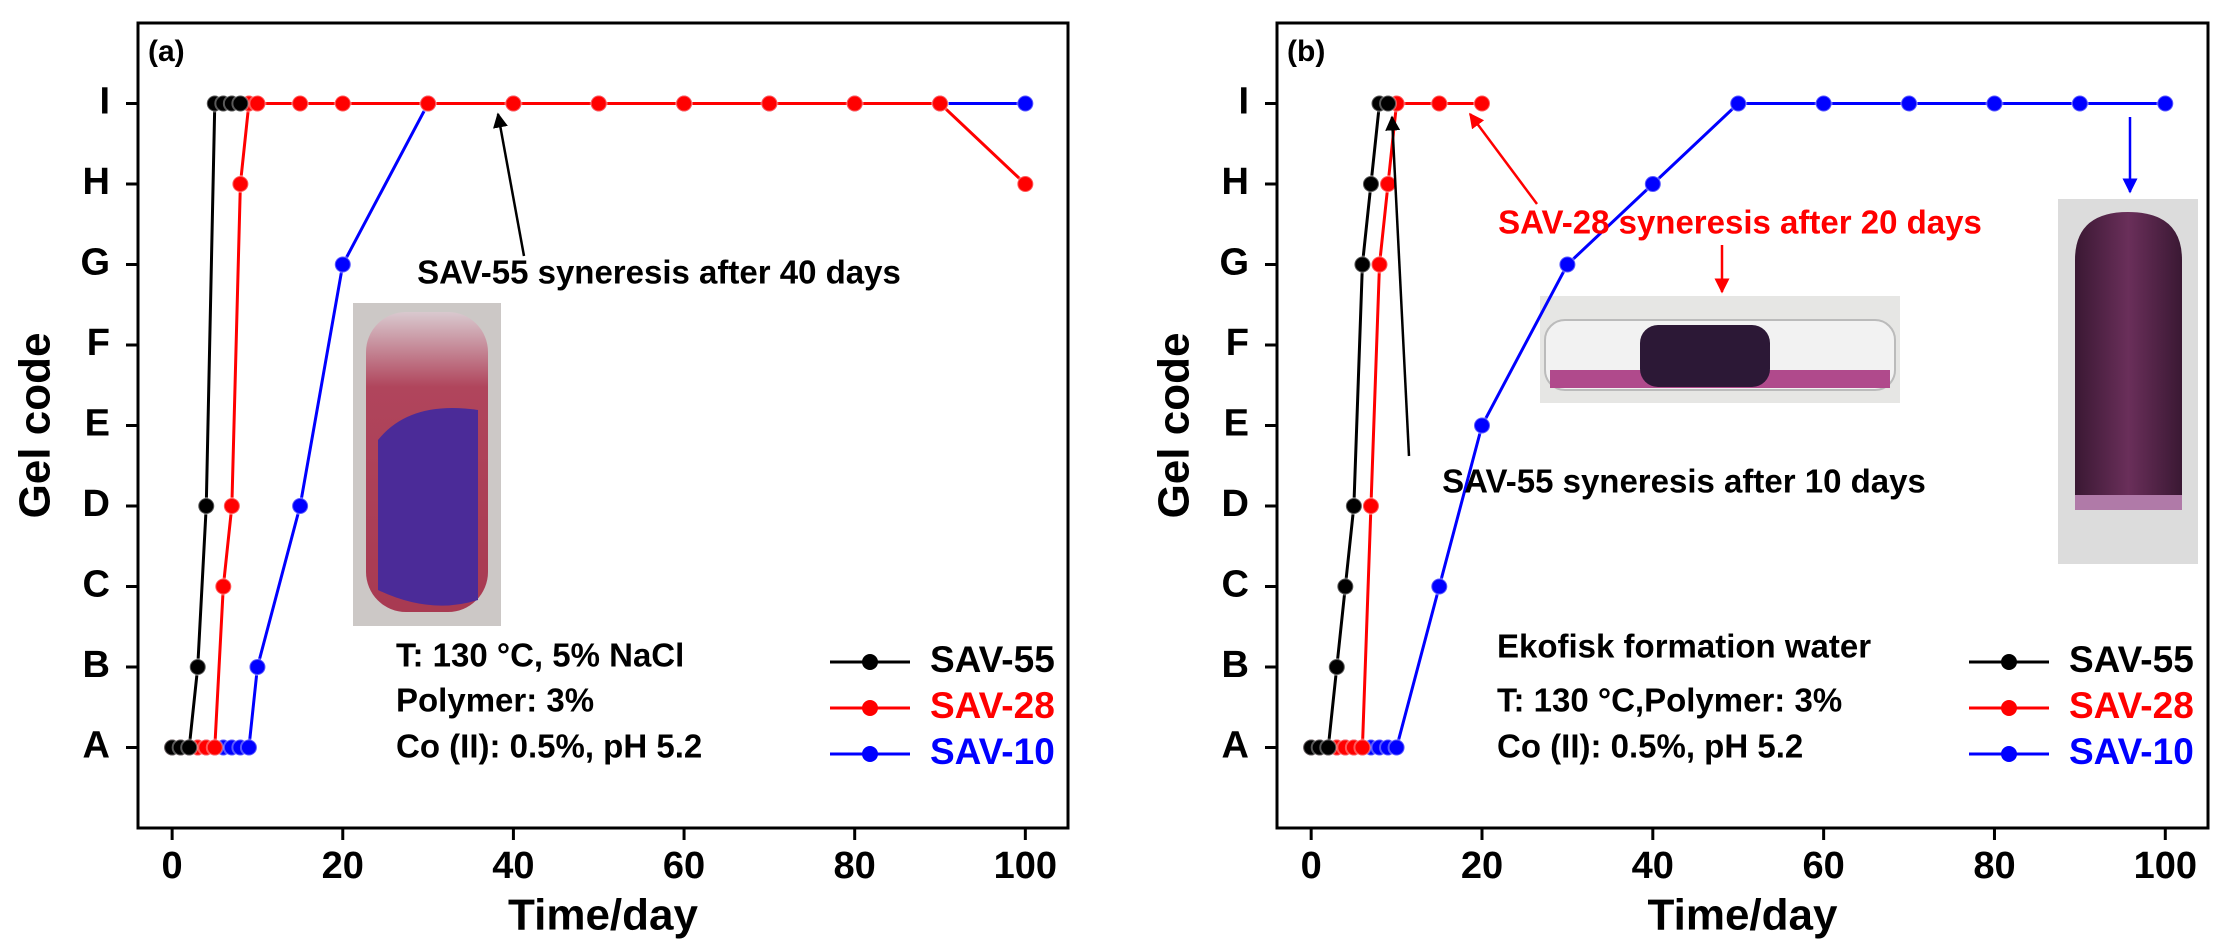 The height and width of the screenshot is (939, 2232). What do you see at coordinates (855, 866) in the screenshot?
I see `x-tick-label: 80` at bounding box center [855, 866].